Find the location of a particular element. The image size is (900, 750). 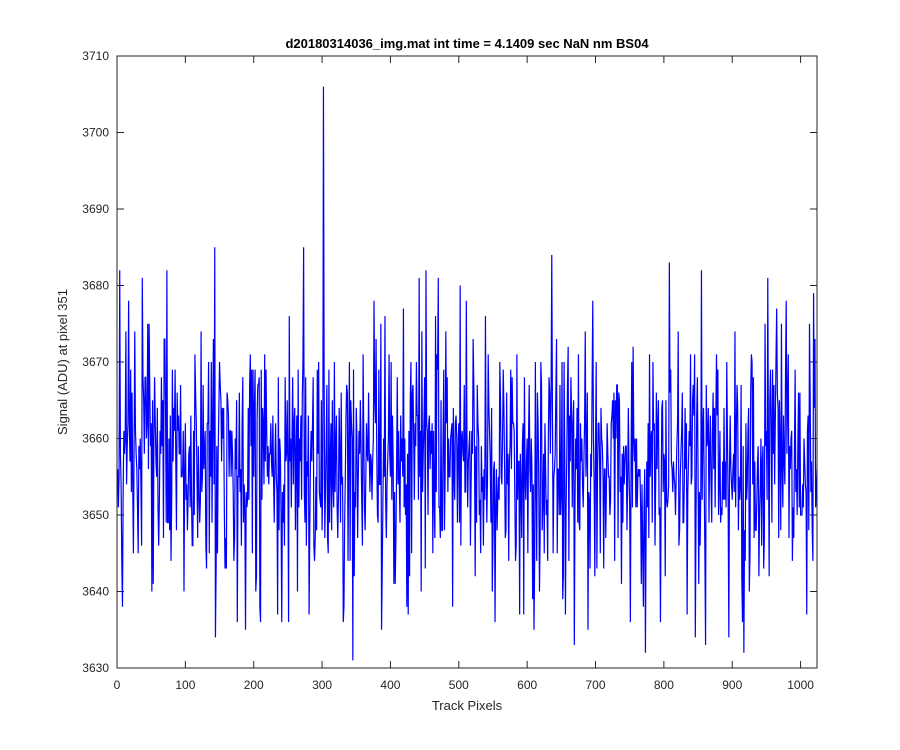

x-tick-label: 900 is located at coordinates (732, 685).